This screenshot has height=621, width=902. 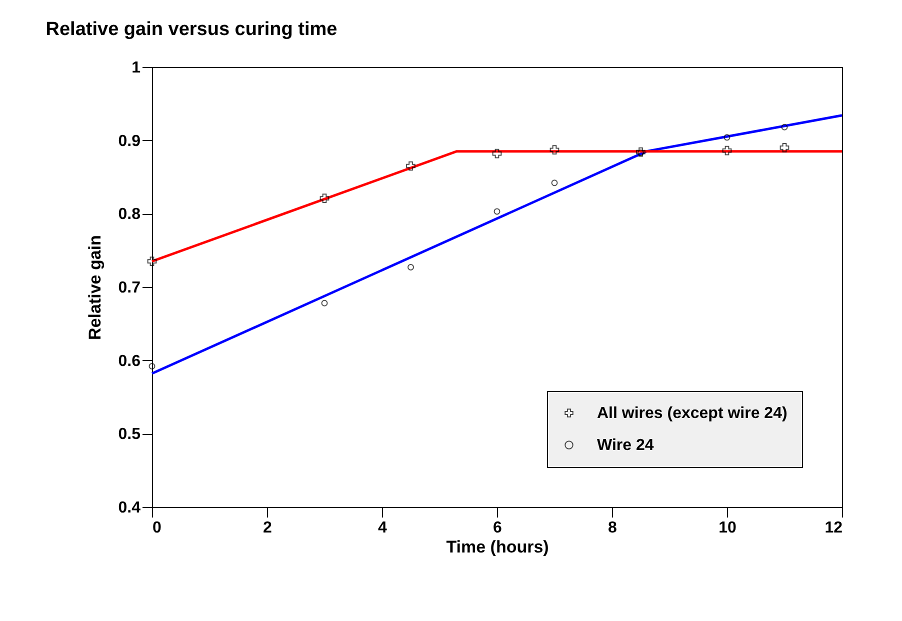 What do you see at coordinates (192, 29) in the screenshot?
I see `chart-title: Relative gain versus curing time` at bounding box center [192, 29].